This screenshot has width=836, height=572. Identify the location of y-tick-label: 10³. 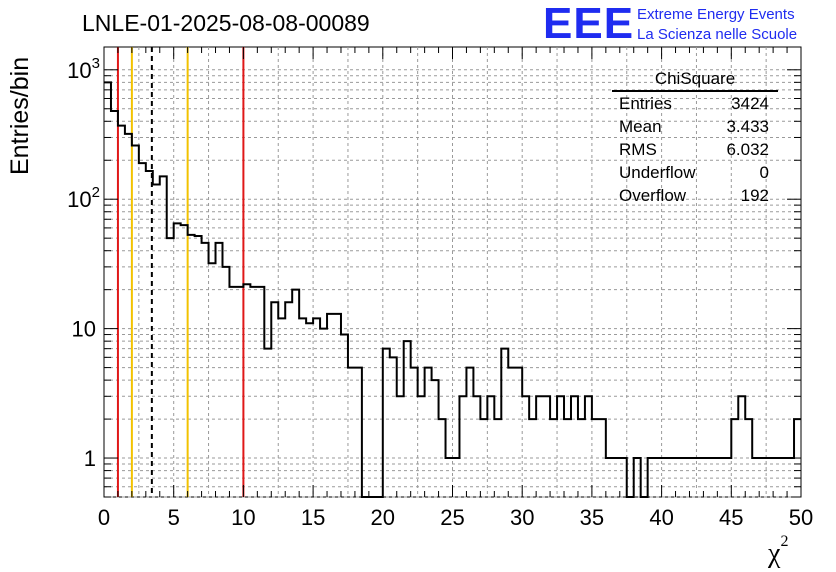
(83, 69).